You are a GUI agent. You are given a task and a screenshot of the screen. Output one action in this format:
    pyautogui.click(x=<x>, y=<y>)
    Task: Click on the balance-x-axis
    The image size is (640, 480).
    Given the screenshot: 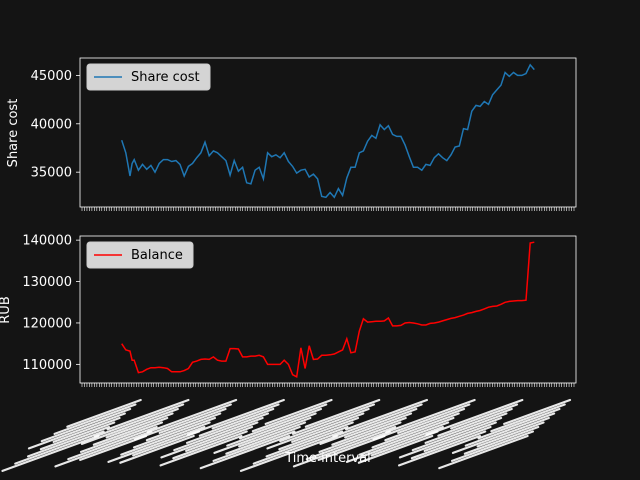 What is the action you would take?
    pyautogui.click(x=328, y=385)
    